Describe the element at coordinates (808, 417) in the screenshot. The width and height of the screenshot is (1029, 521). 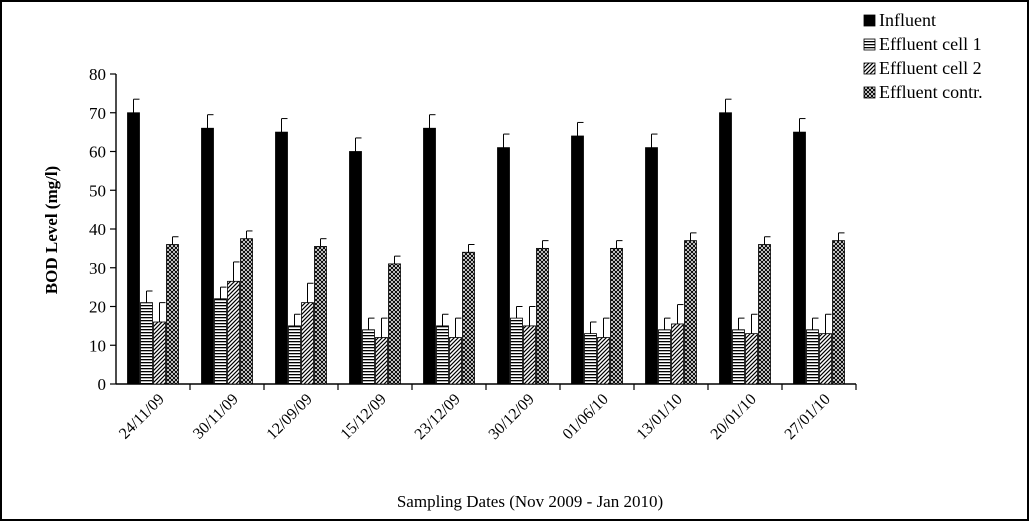
I see `x-tick-label: 27/01/10` at that location.